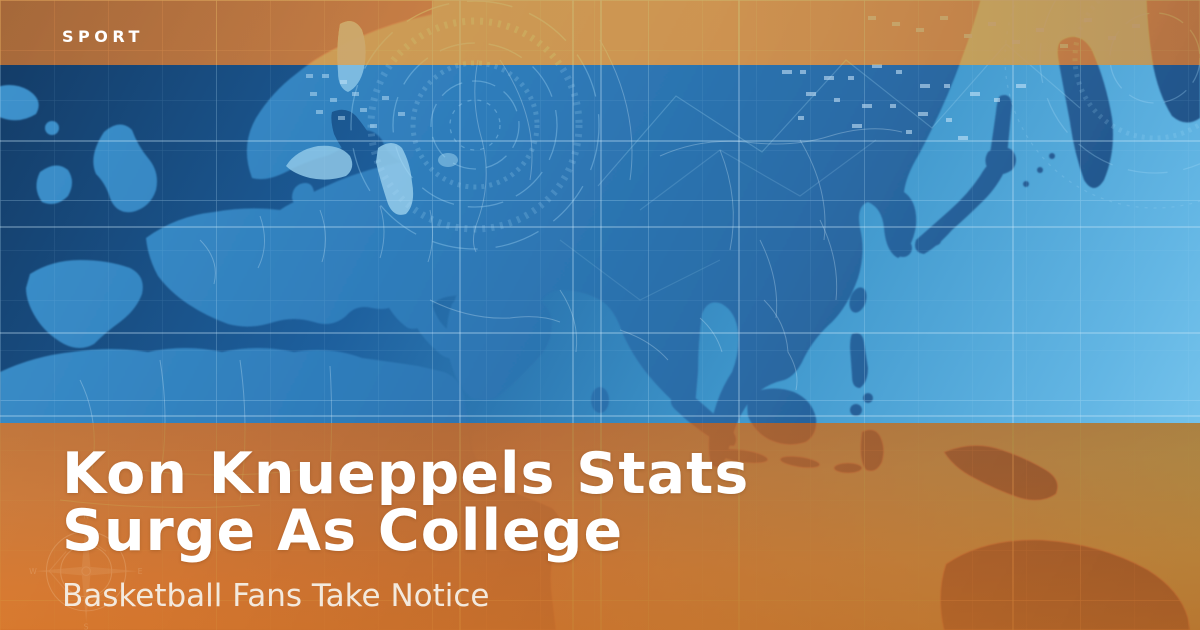 This screenshot has width=1200, height=630. Describe the element at coordinates (276, 596) in the screenshot. I see `subtitle: Basketball Fans Take Notice` at that location.